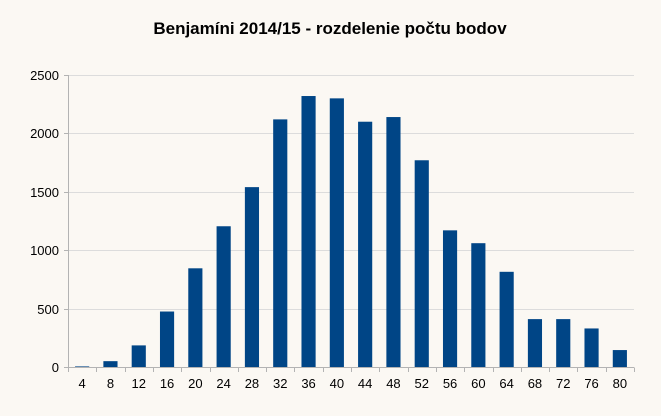  Describe the element at coordinates (535, 383) in the screenshot. I see `x-tick-label: 68` at that location.